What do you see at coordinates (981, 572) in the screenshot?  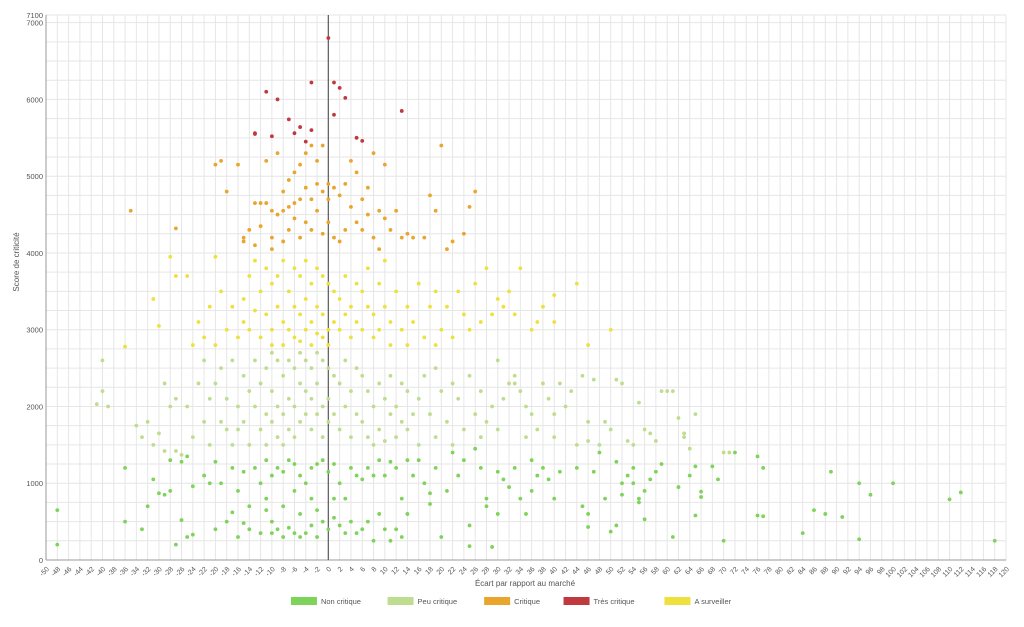 I see `x-tick-label: 116` at bounding box center [981, 572].